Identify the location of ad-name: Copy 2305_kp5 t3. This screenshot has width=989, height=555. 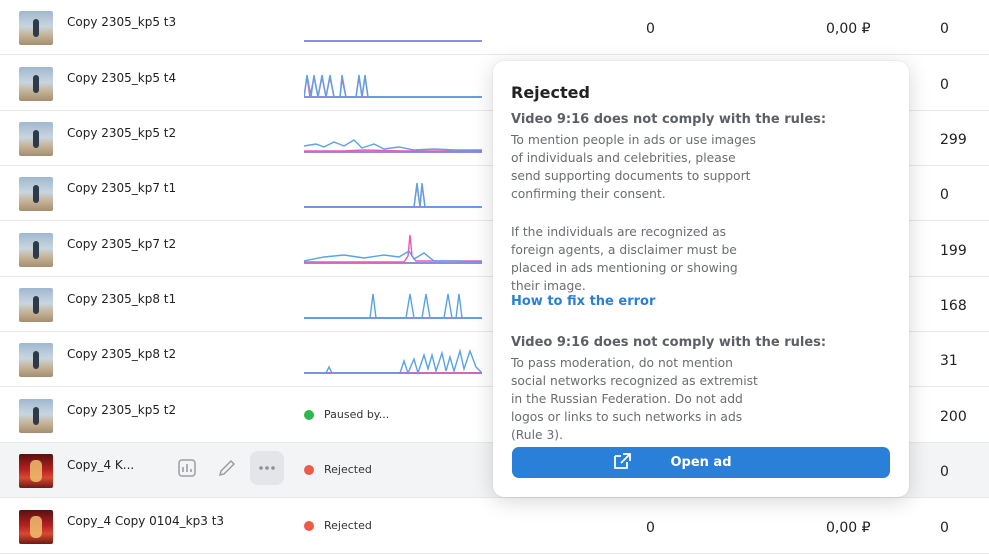
(122, 22).